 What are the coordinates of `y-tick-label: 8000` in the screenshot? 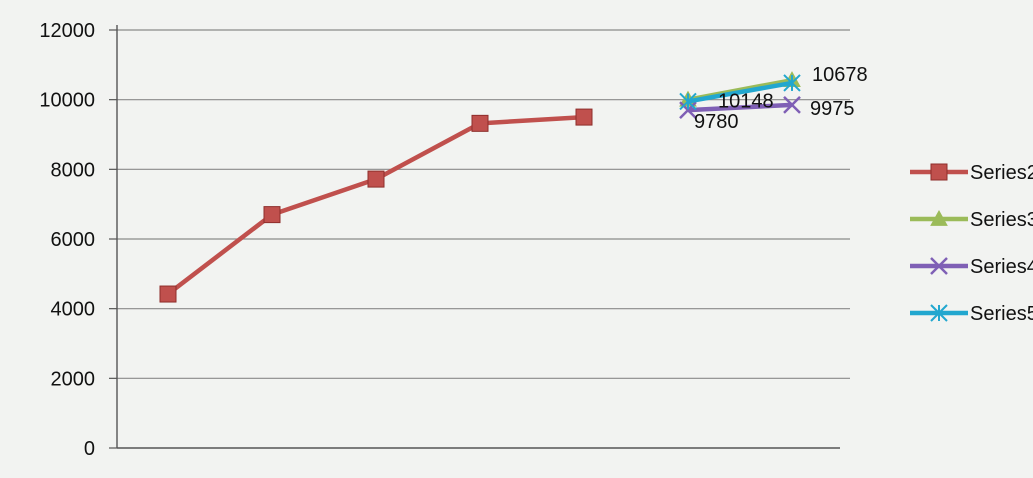 It's located at (73, 170).